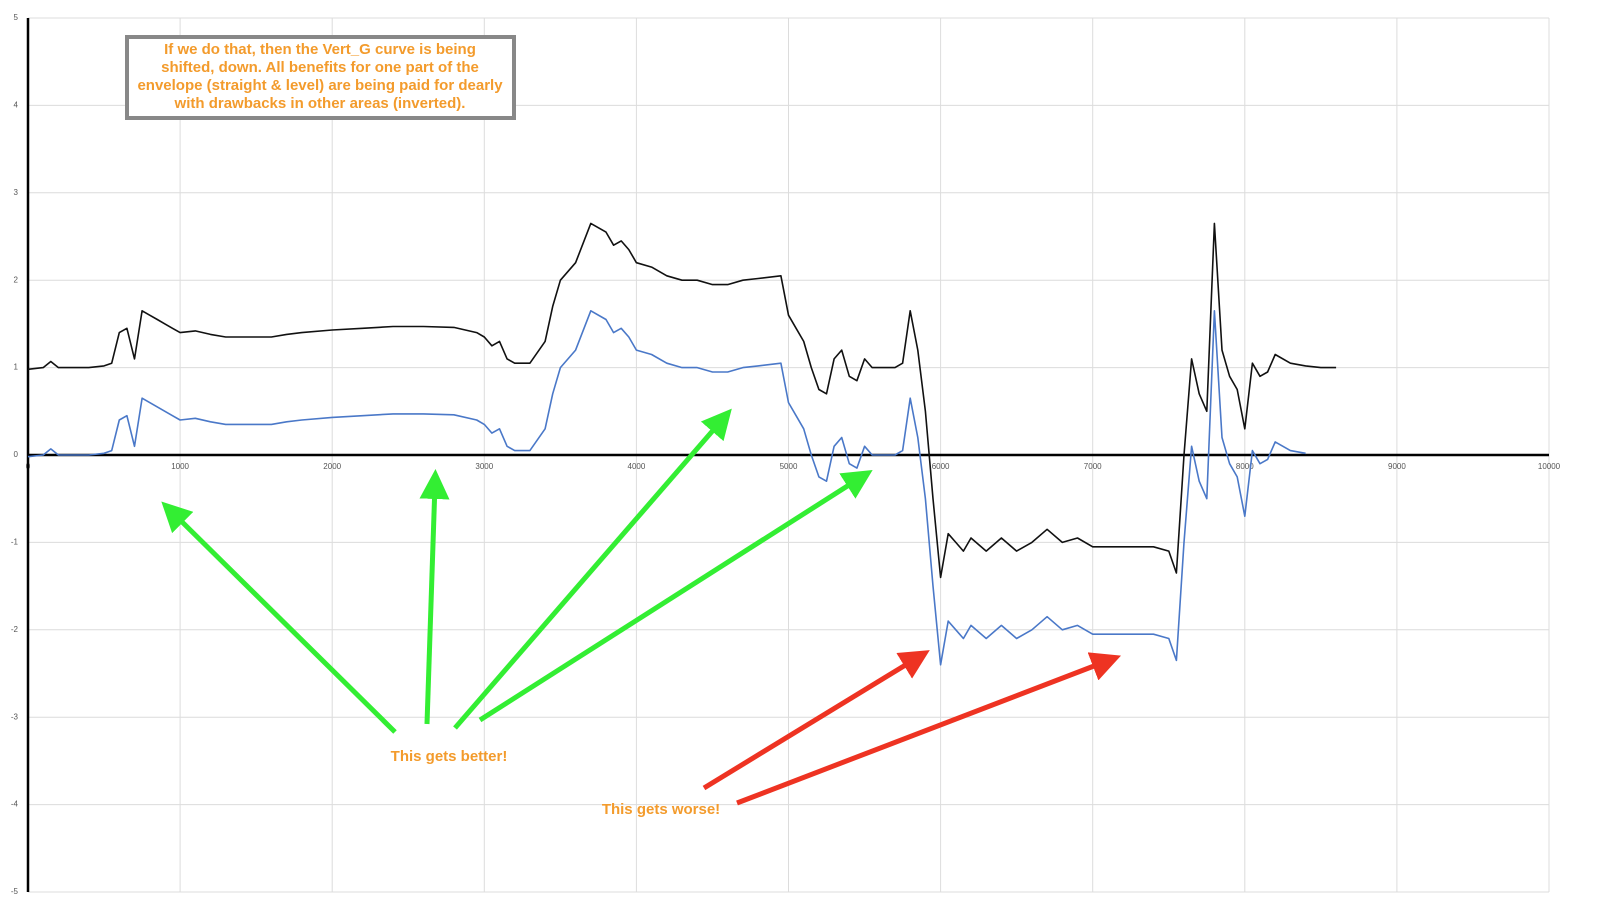  What do you see at coordinates (15, 891) in the screenshot?
I see `y-tick-label: -5` at bounding box center [15, 891].